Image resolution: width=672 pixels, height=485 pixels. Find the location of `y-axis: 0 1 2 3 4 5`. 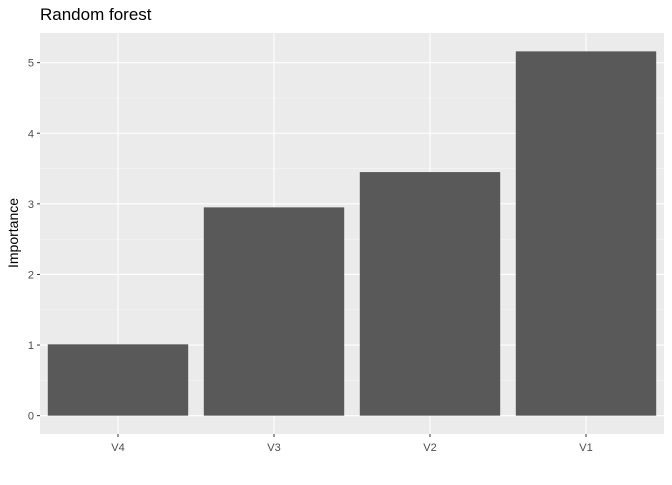

y-axis: 0 1 2 3 4 5 is located at coordinates (34, 240).